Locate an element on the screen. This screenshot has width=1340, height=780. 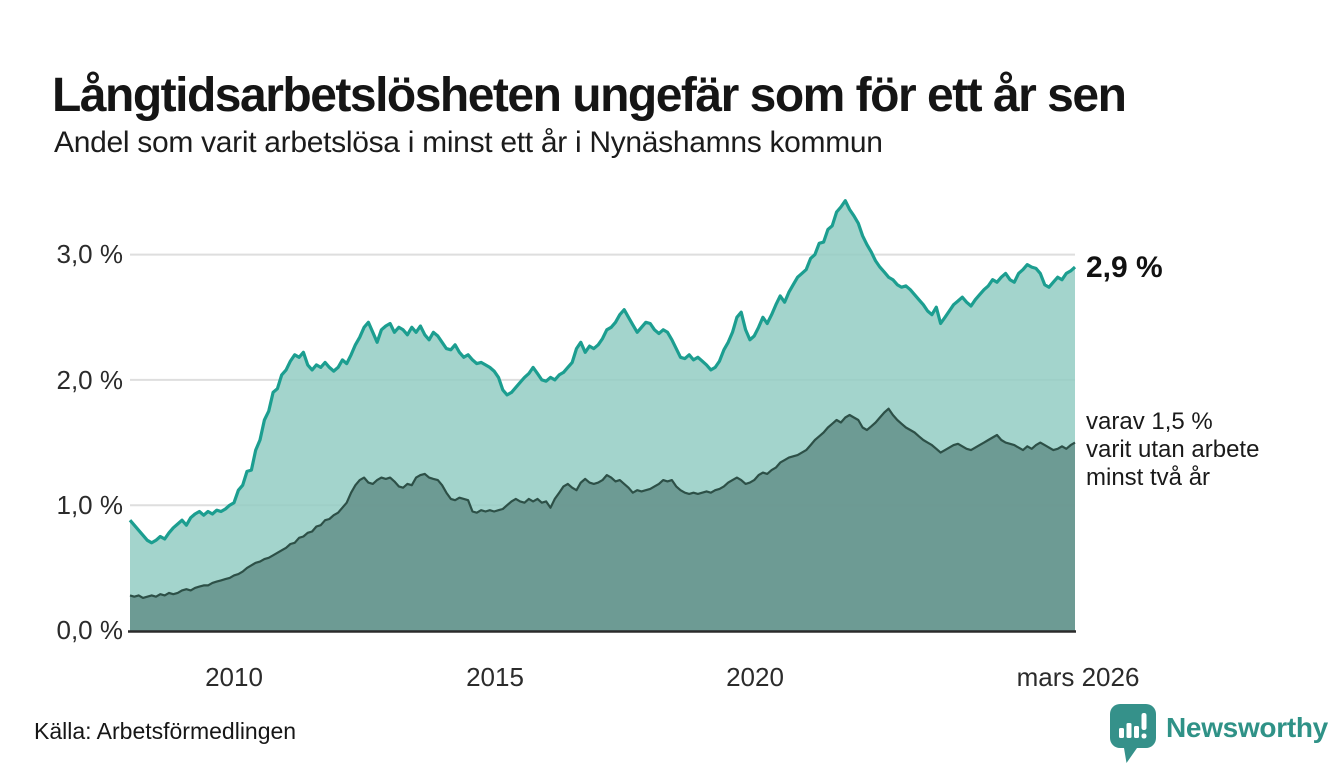
source-note: Källa: Arbetsförmedlingen is located at coordinates (165, 731).